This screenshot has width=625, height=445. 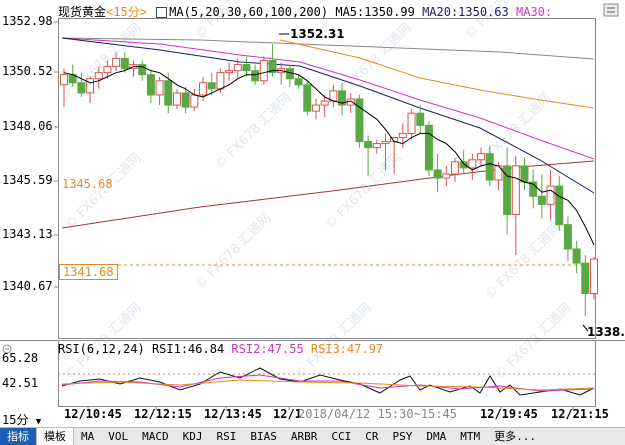 What do you see at coordinates (27, 286) in the screenshot?
I see `price-axis-label: 1340.67` at bounding box center [27, 286].